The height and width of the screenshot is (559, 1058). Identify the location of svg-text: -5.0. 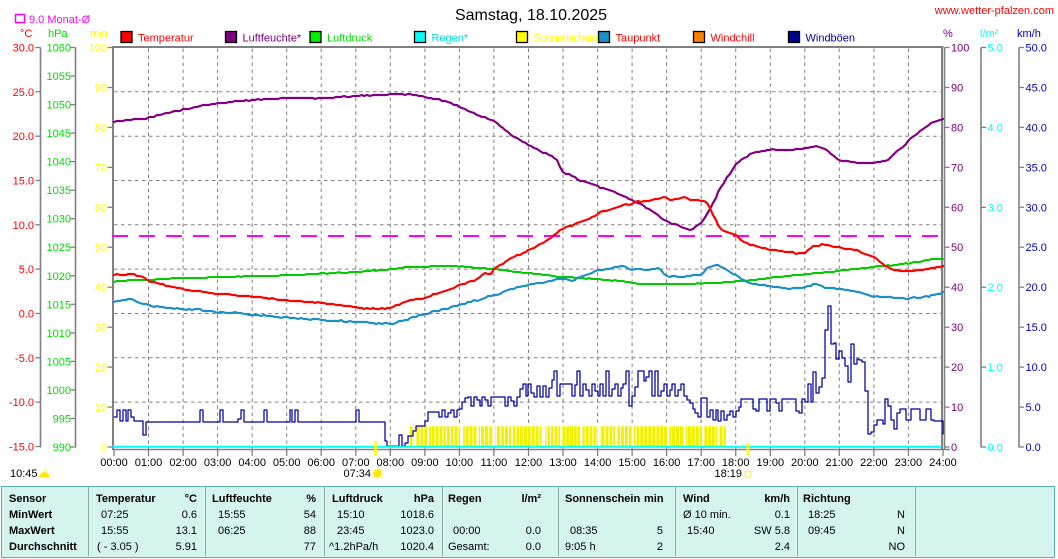
(24, 359).